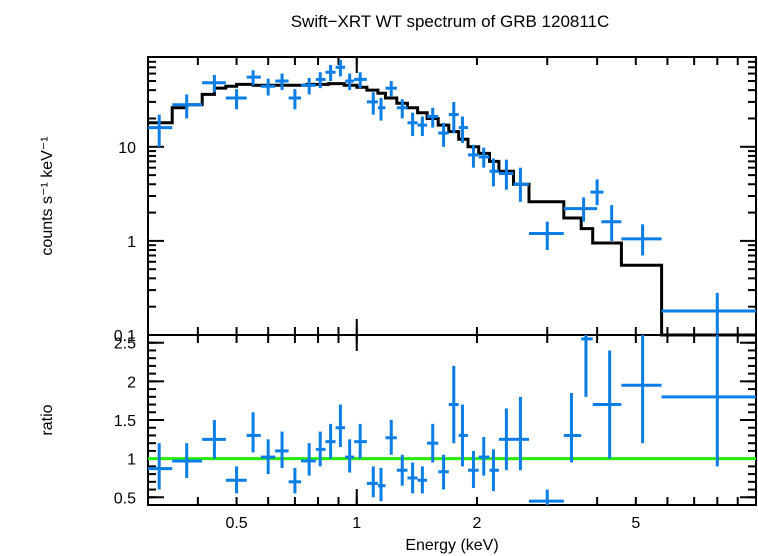 Image resolution: width=758 pixels, height=556 pixels. I want to click on y-tick-label: 2.5, so click(125, 344).